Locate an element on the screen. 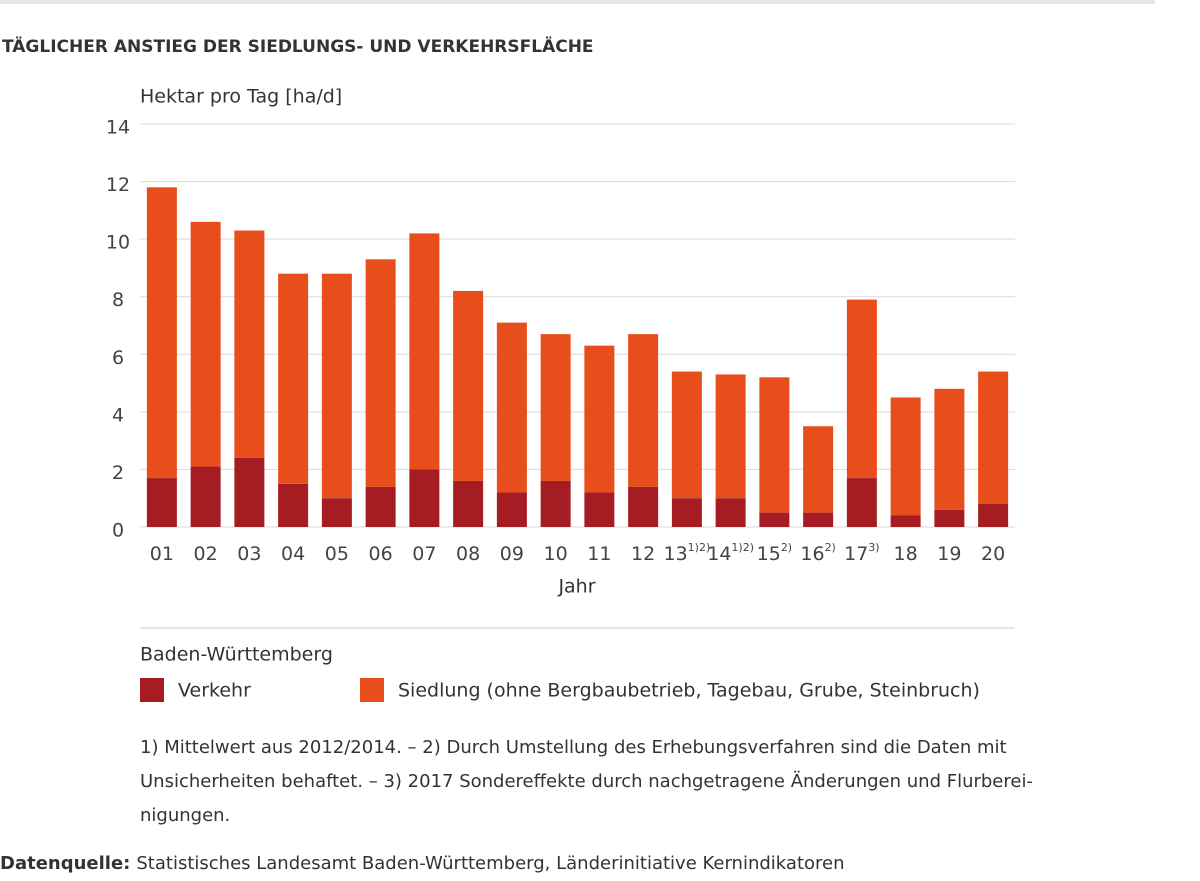 The image size is (1200, 881). category: 08 is located at coordinates (468, 554).